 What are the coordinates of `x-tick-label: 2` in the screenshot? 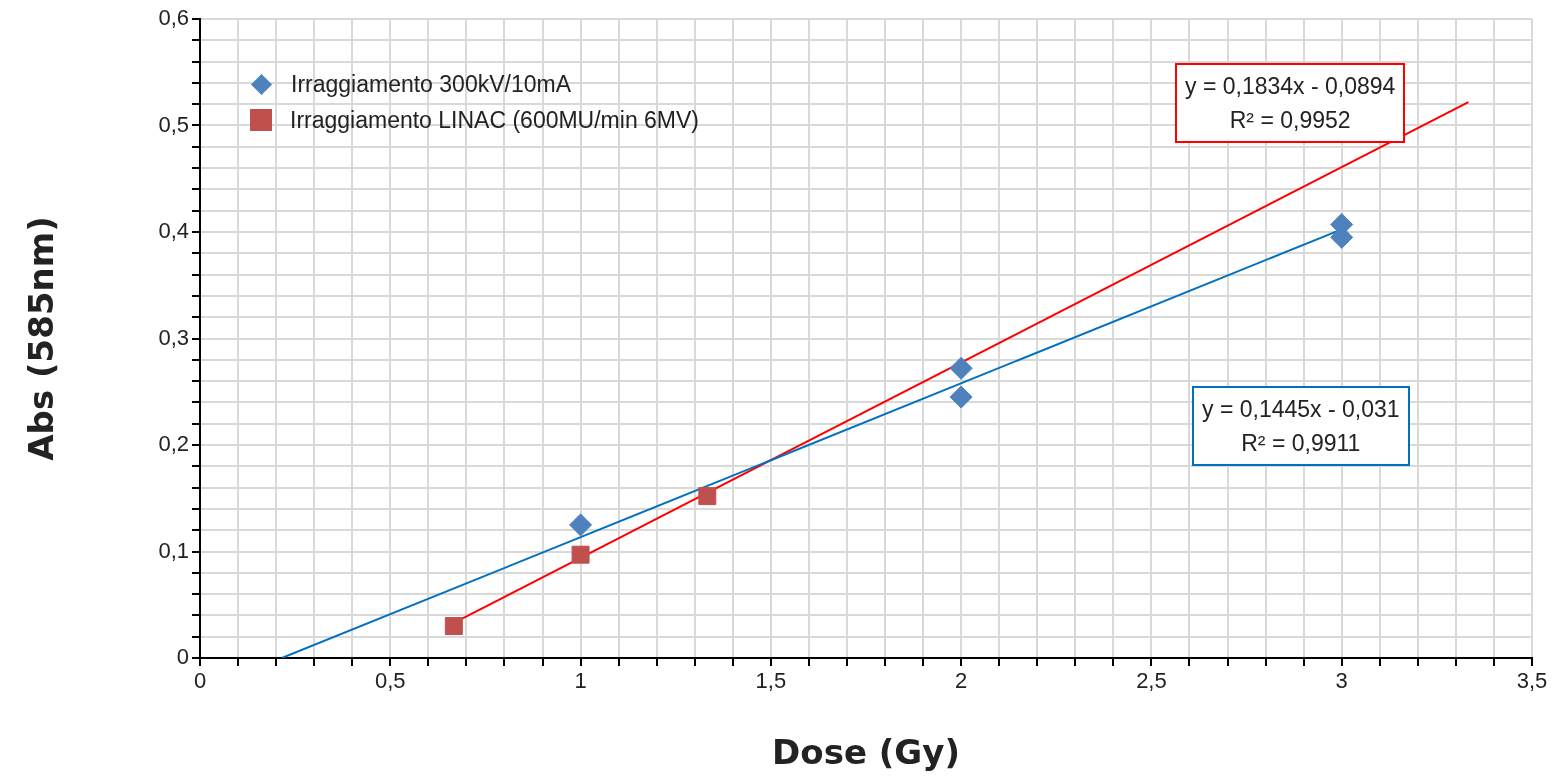 It's located at (961, 681).